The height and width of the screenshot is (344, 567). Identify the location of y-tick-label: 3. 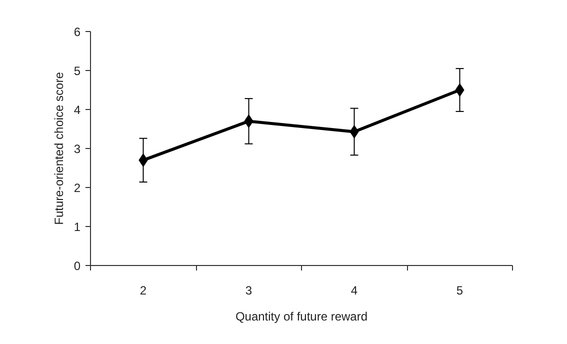
(77, 149).